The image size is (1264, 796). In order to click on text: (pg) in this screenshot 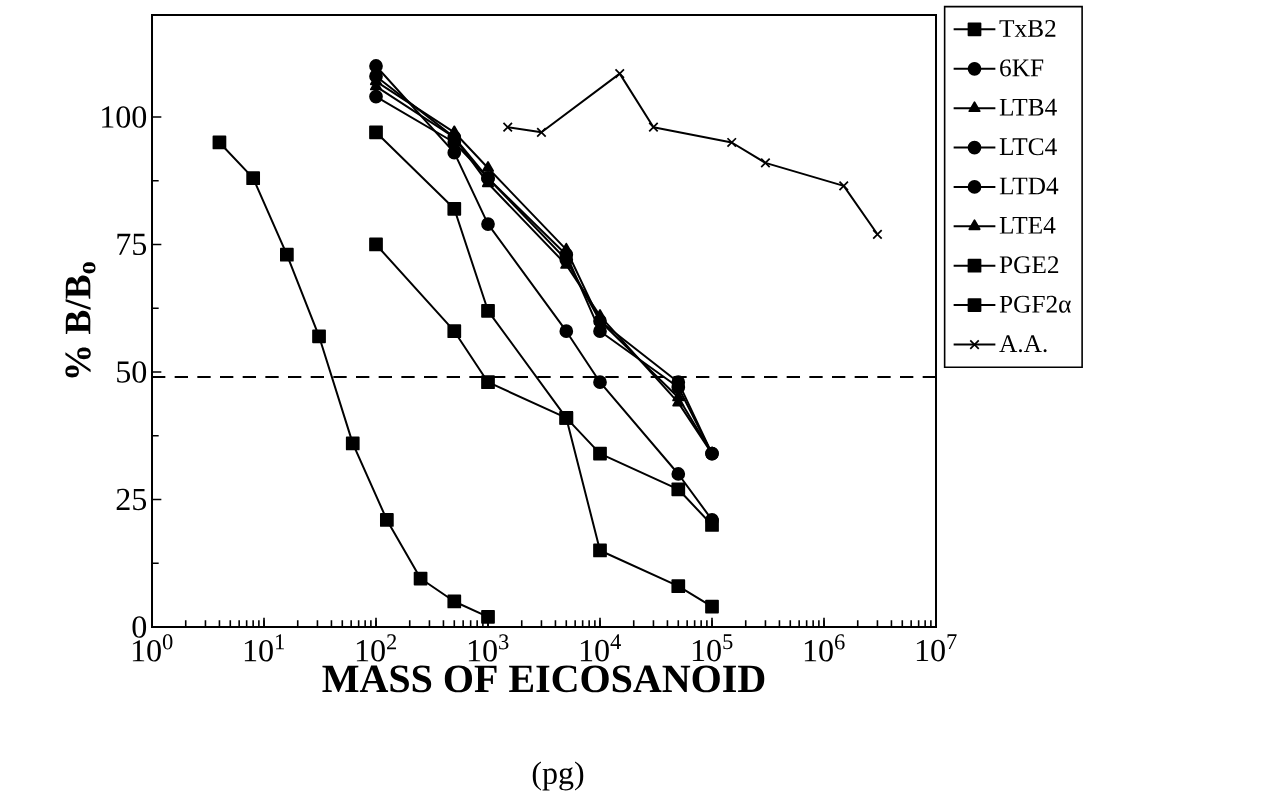, I will do `click(558, 776)`.